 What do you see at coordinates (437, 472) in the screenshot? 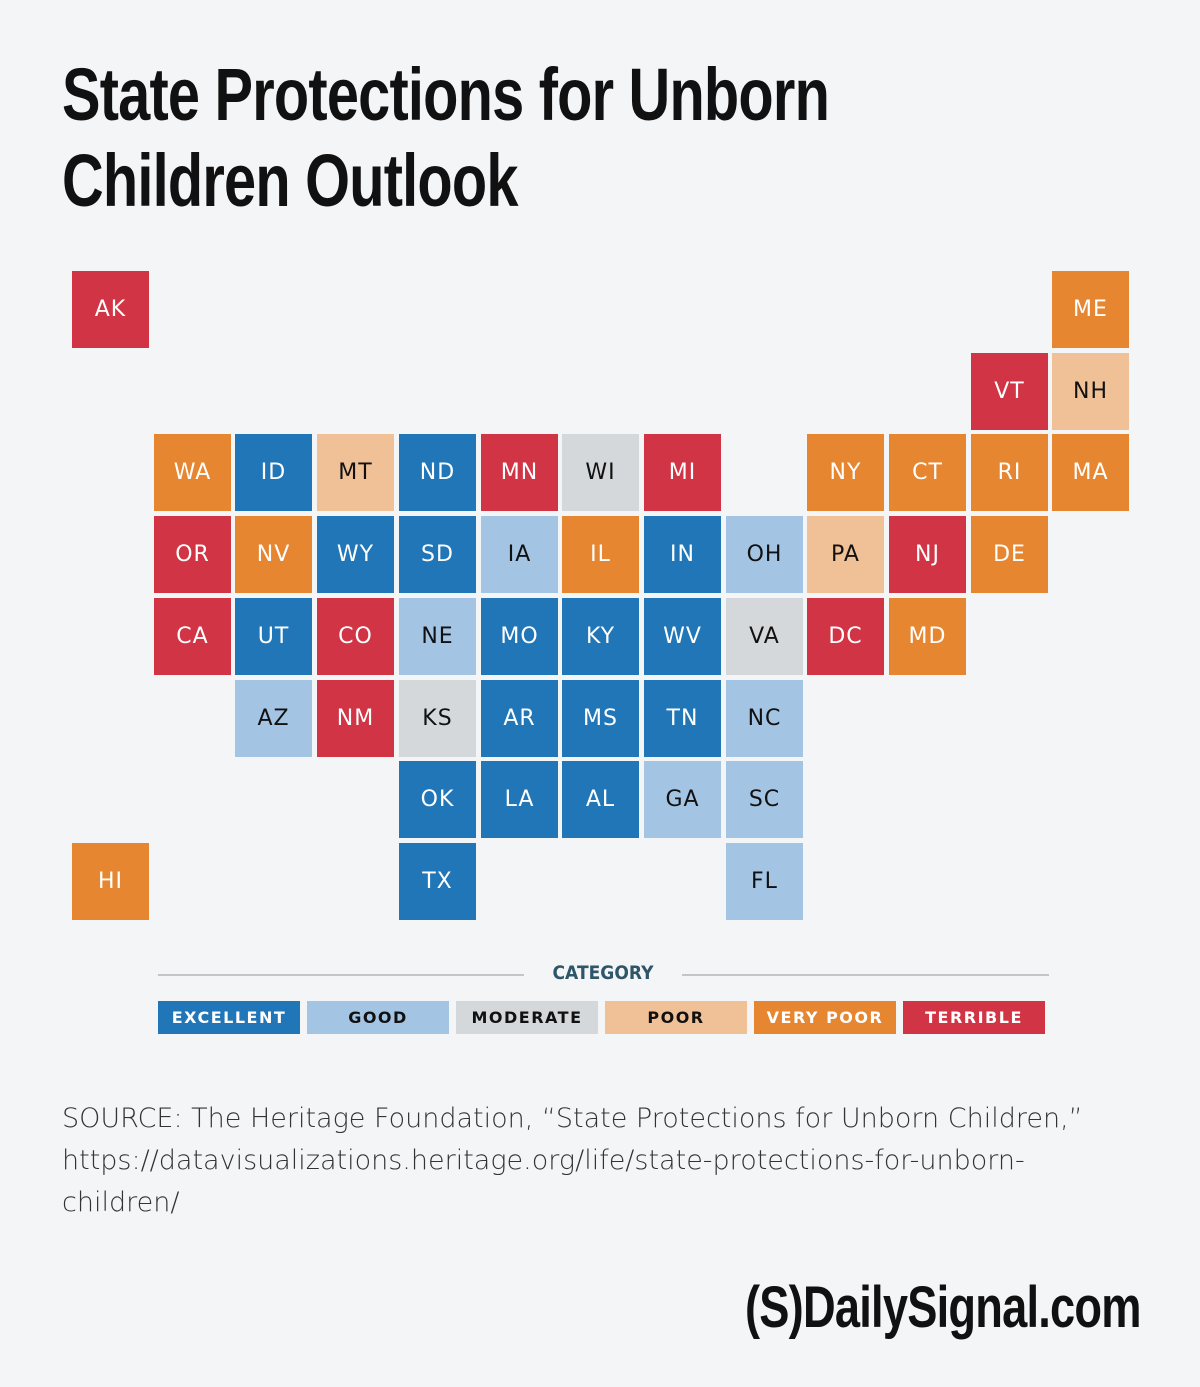
I see `state-tile-nd: ND` at bounding box center [437, 472].